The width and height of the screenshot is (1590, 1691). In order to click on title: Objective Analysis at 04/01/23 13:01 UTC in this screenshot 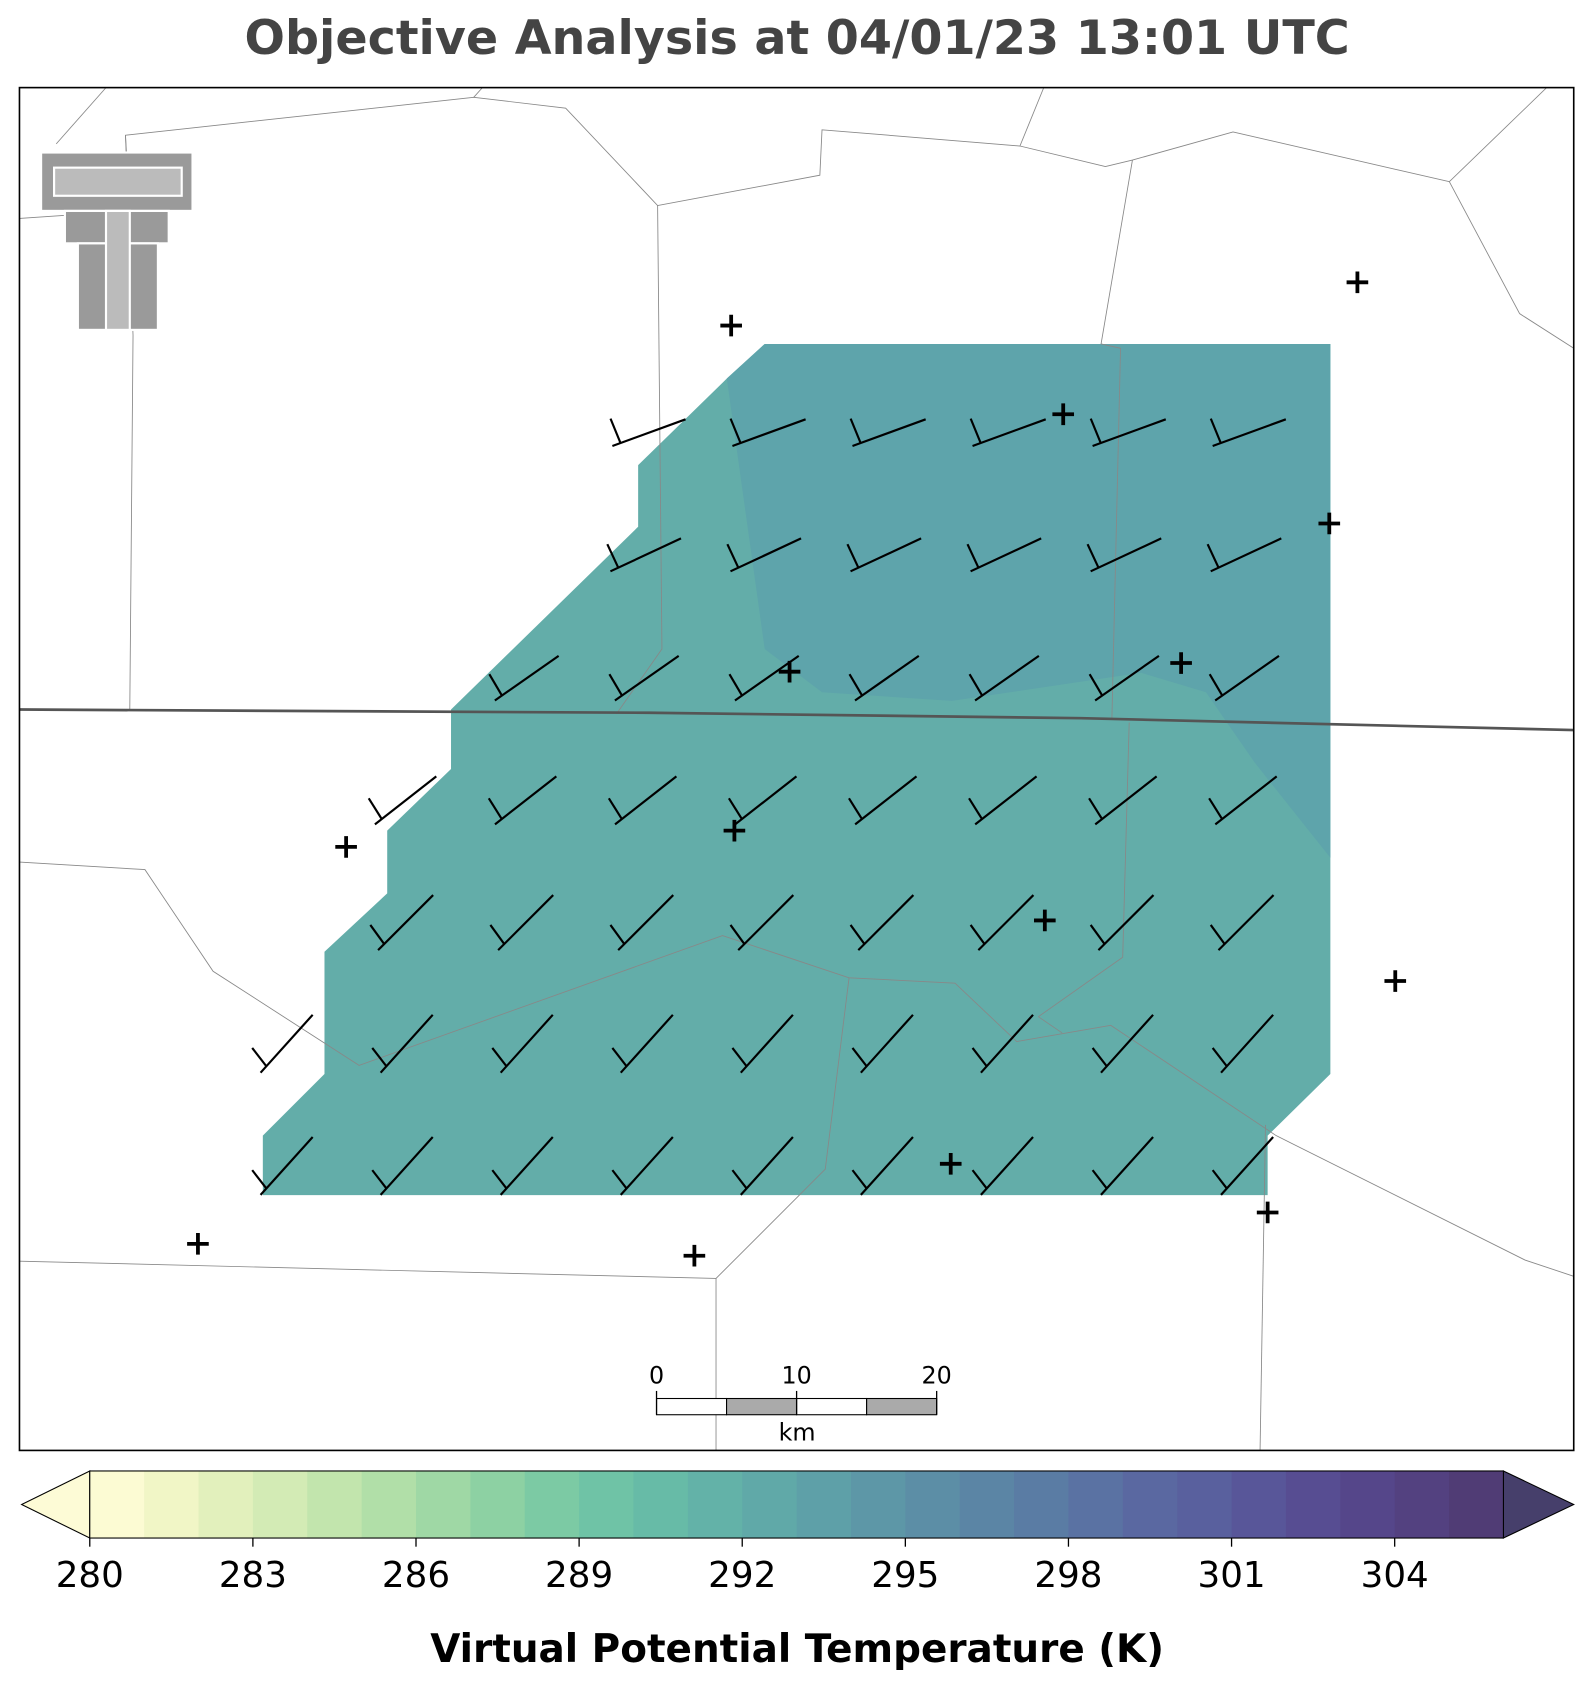, I will do `click(797, 38)`.